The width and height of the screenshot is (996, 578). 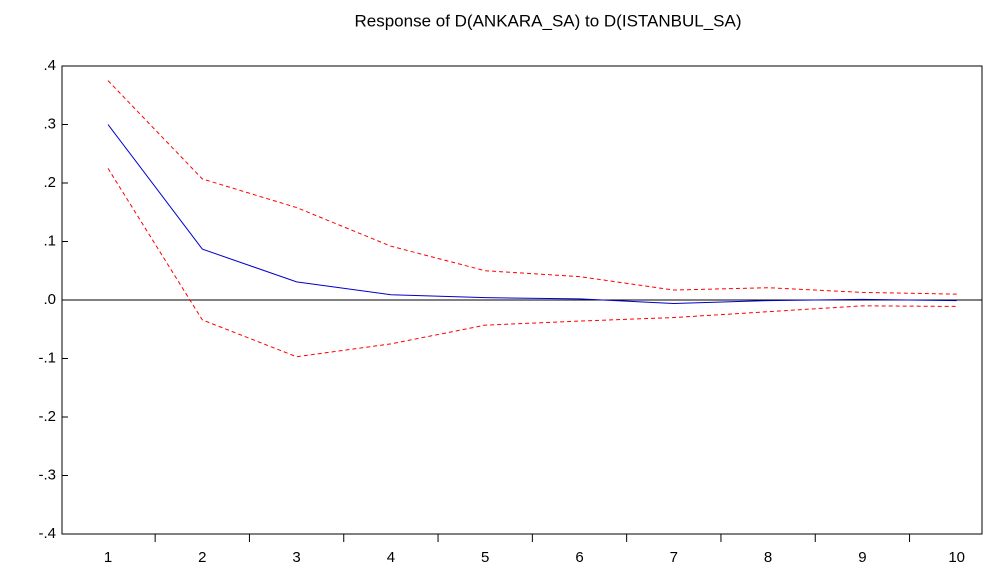 What do you see at coordinates (391, 557) in the screenshot?
I see `x-tick-label: 4` at bounding box center [391, 557].